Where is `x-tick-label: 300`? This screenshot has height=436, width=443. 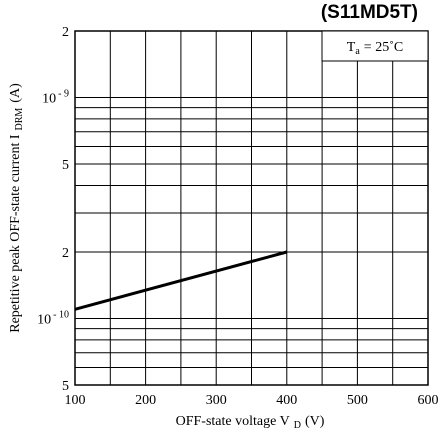
x-tick-label: 300 is located at coordinates (216, 400).